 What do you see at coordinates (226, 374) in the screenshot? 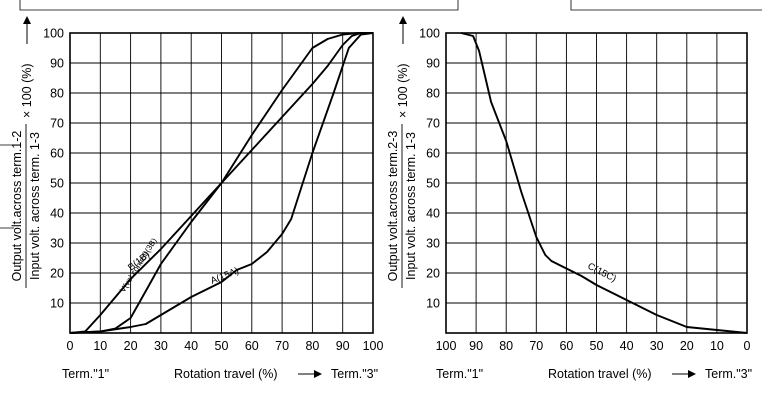
I see `left-x-label: Rotation travel (%)` at bounding box center [226, 374].